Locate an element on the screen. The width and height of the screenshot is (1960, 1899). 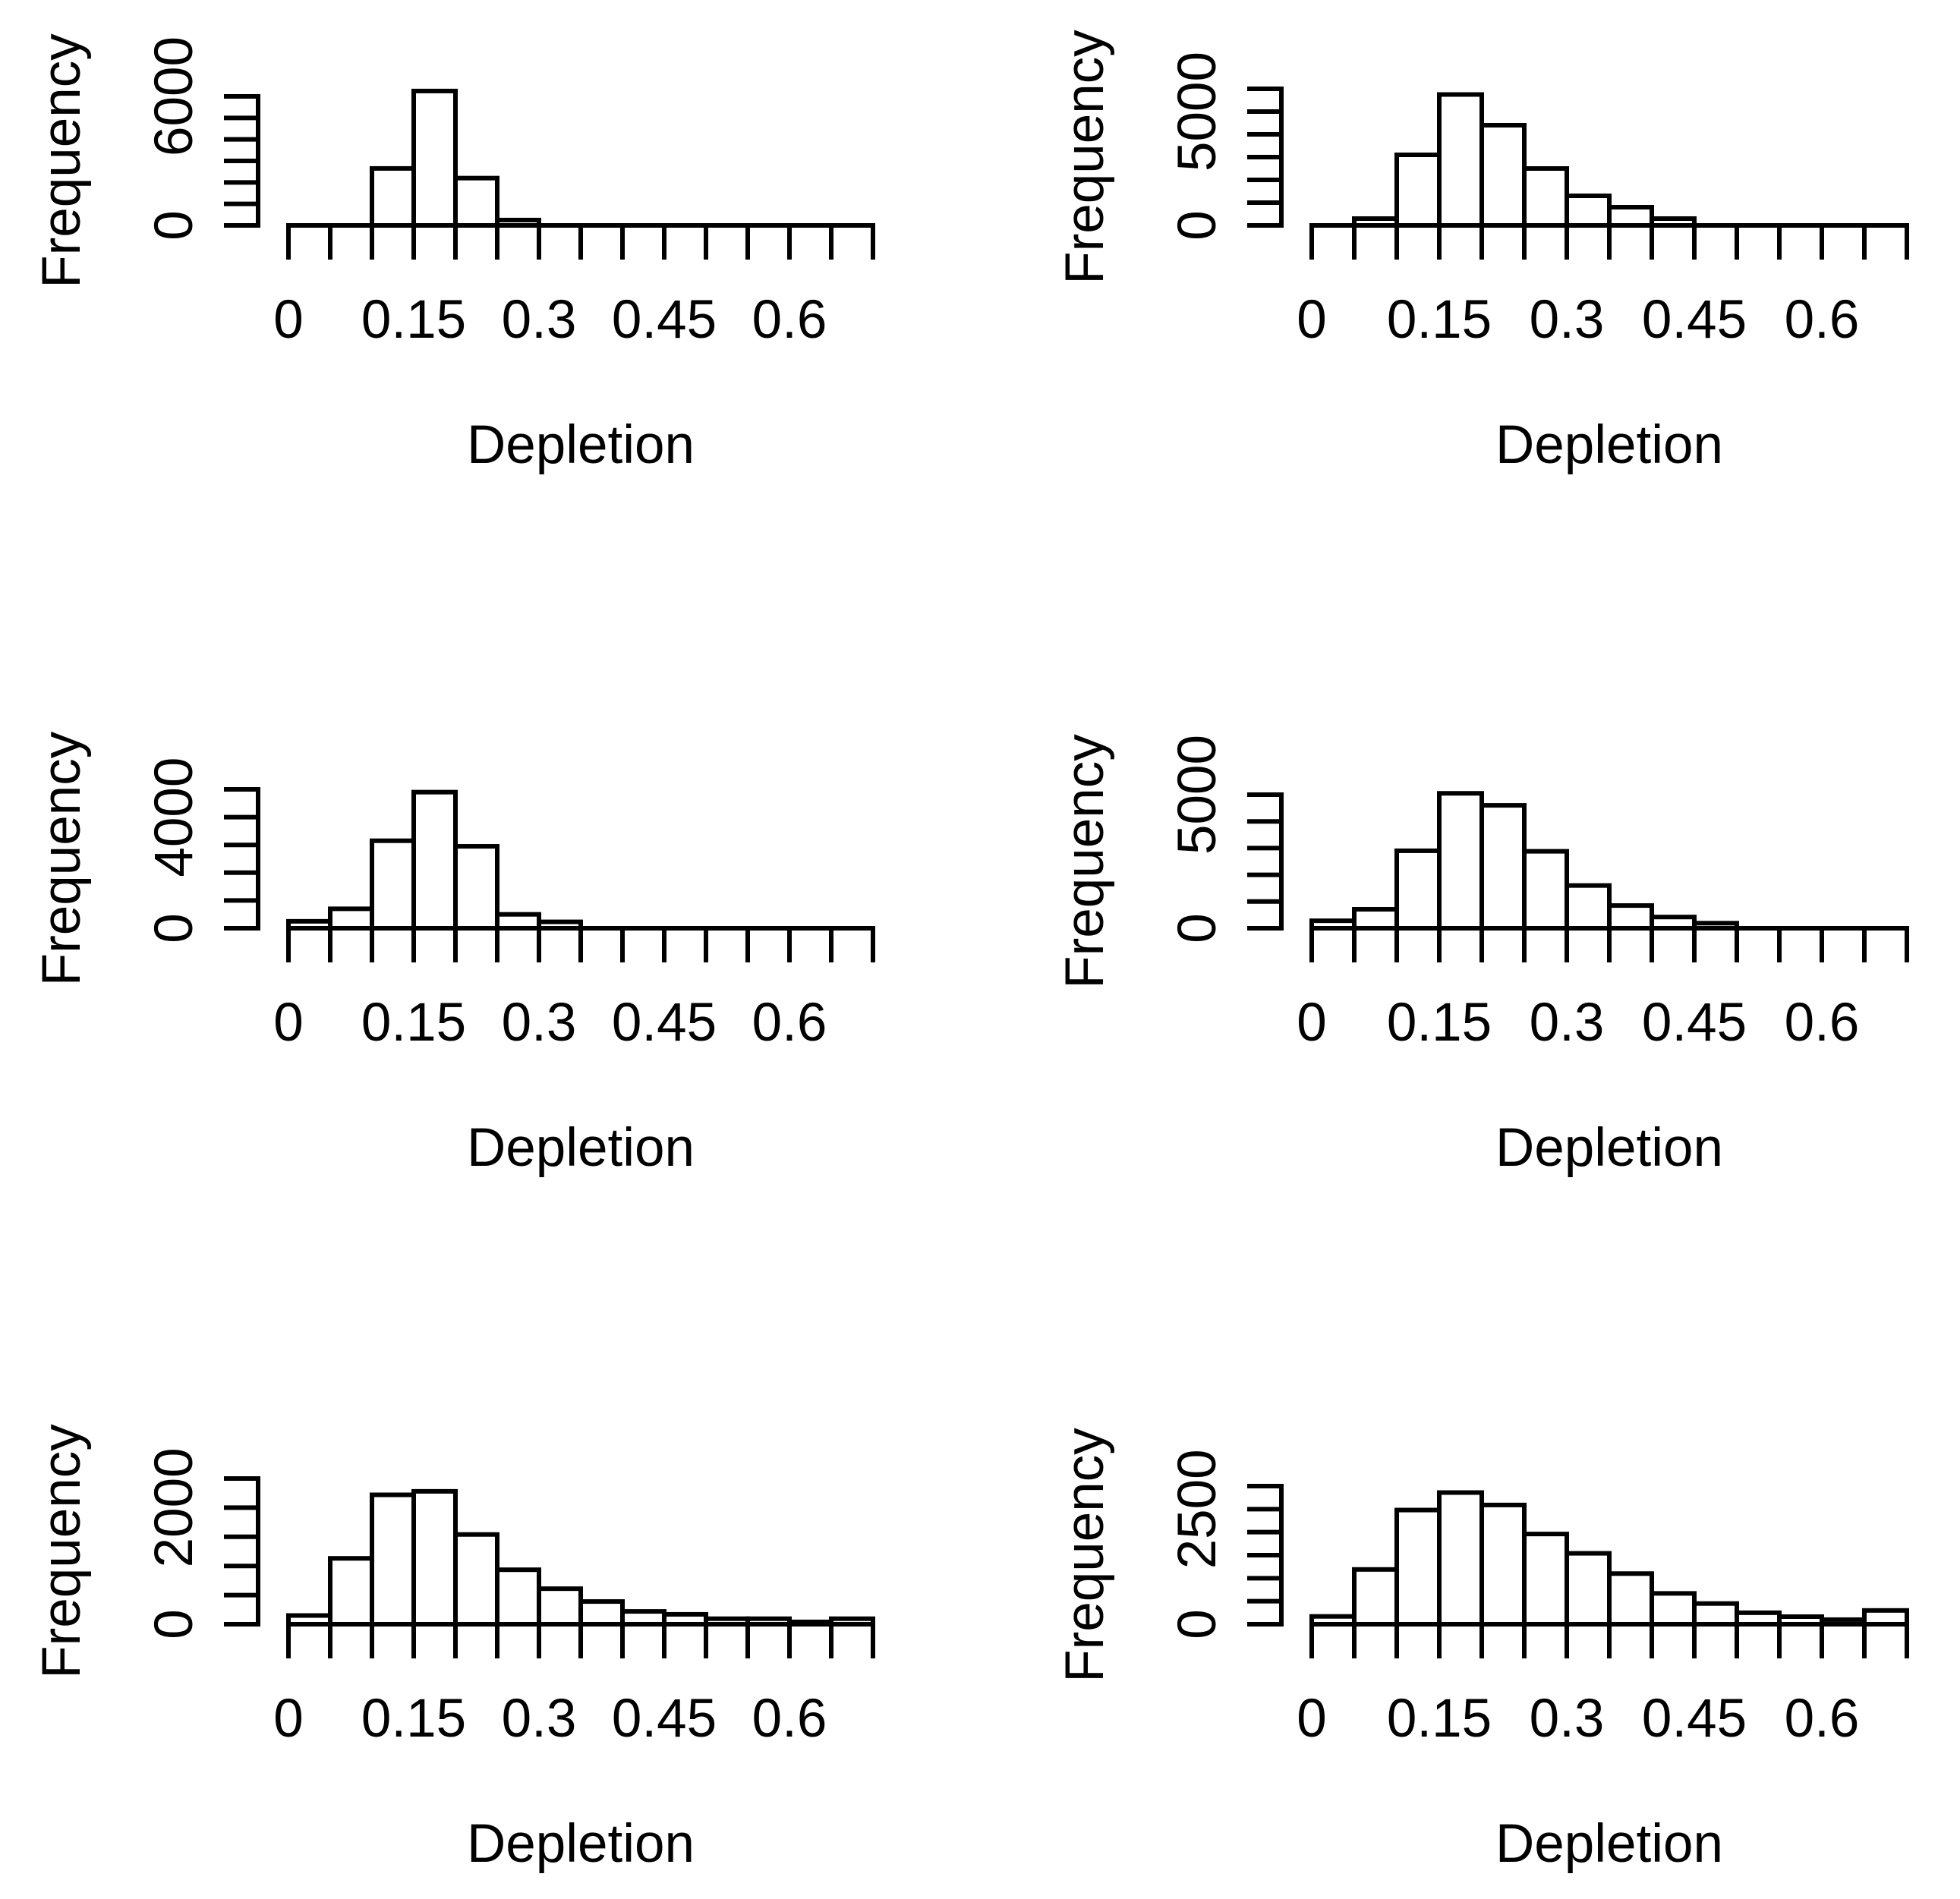
y-tick-label: 2000 is located at coordinates (174, 1507).